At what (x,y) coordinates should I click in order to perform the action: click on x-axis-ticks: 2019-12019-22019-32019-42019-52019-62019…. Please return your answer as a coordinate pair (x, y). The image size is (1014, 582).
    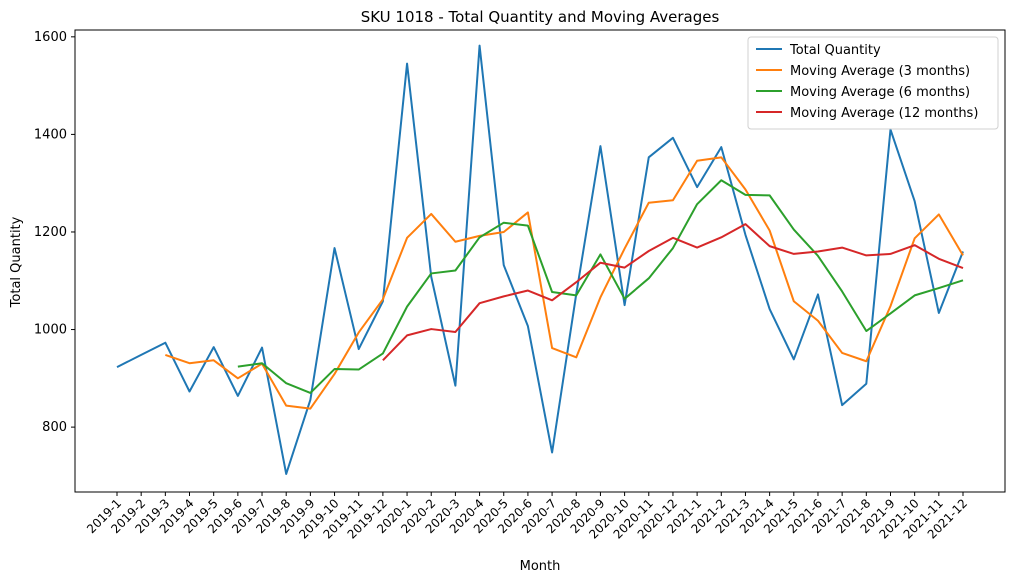
    Looking at the image, I should click on (527, 517).